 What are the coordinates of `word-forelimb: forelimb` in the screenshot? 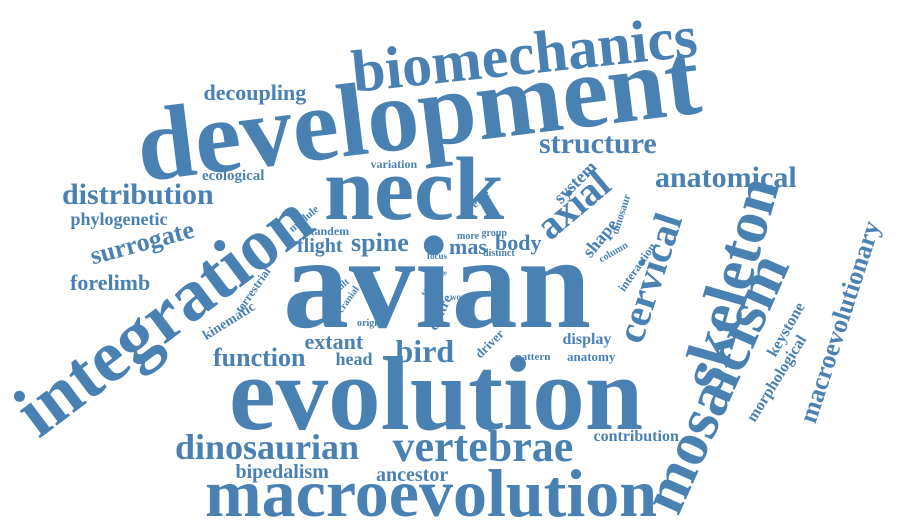 It's located at (110, 282).